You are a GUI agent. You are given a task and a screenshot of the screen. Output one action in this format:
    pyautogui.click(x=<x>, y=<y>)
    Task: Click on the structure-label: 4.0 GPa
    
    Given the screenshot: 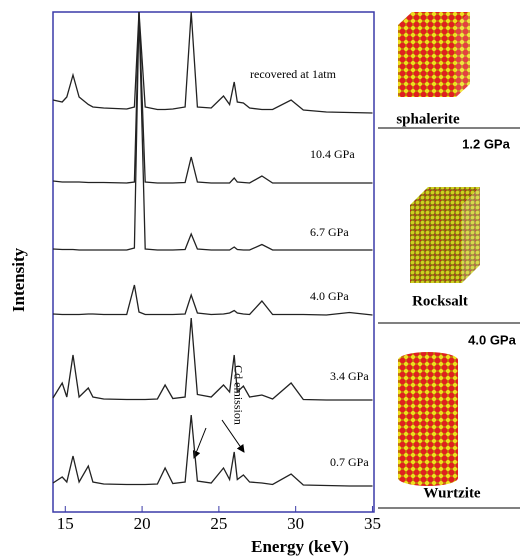 What is the action you would take?
    pyautogui.click(x=492, y=339)
    